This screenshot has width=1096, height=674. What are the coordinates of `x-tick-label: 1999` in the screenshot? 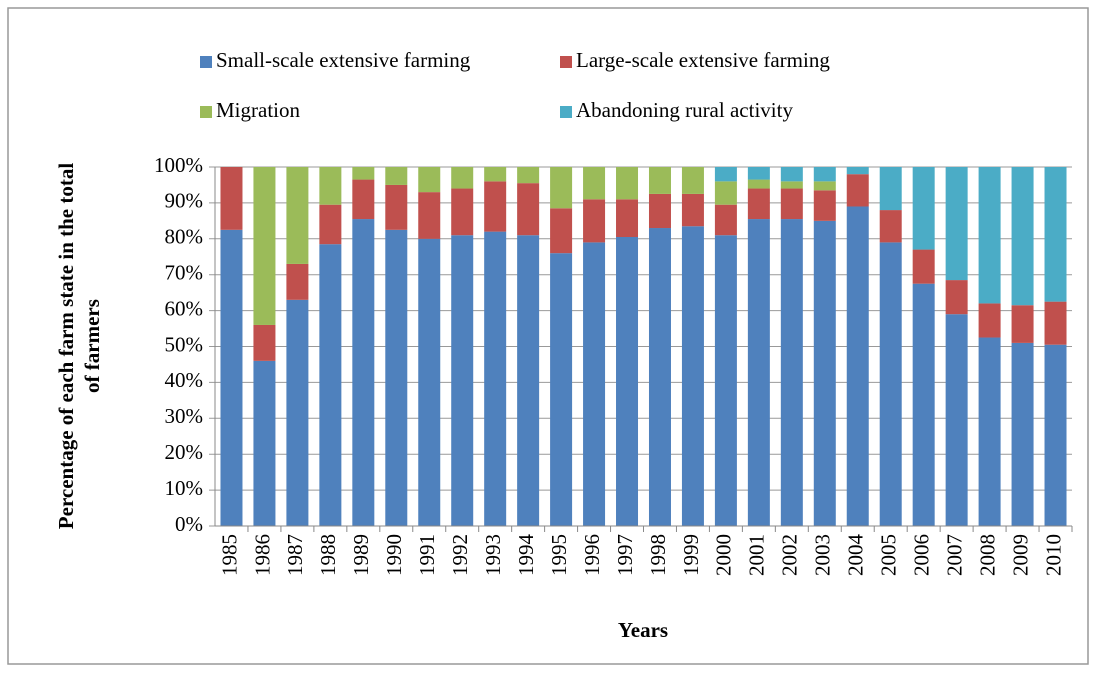 It's located at (691, 555).